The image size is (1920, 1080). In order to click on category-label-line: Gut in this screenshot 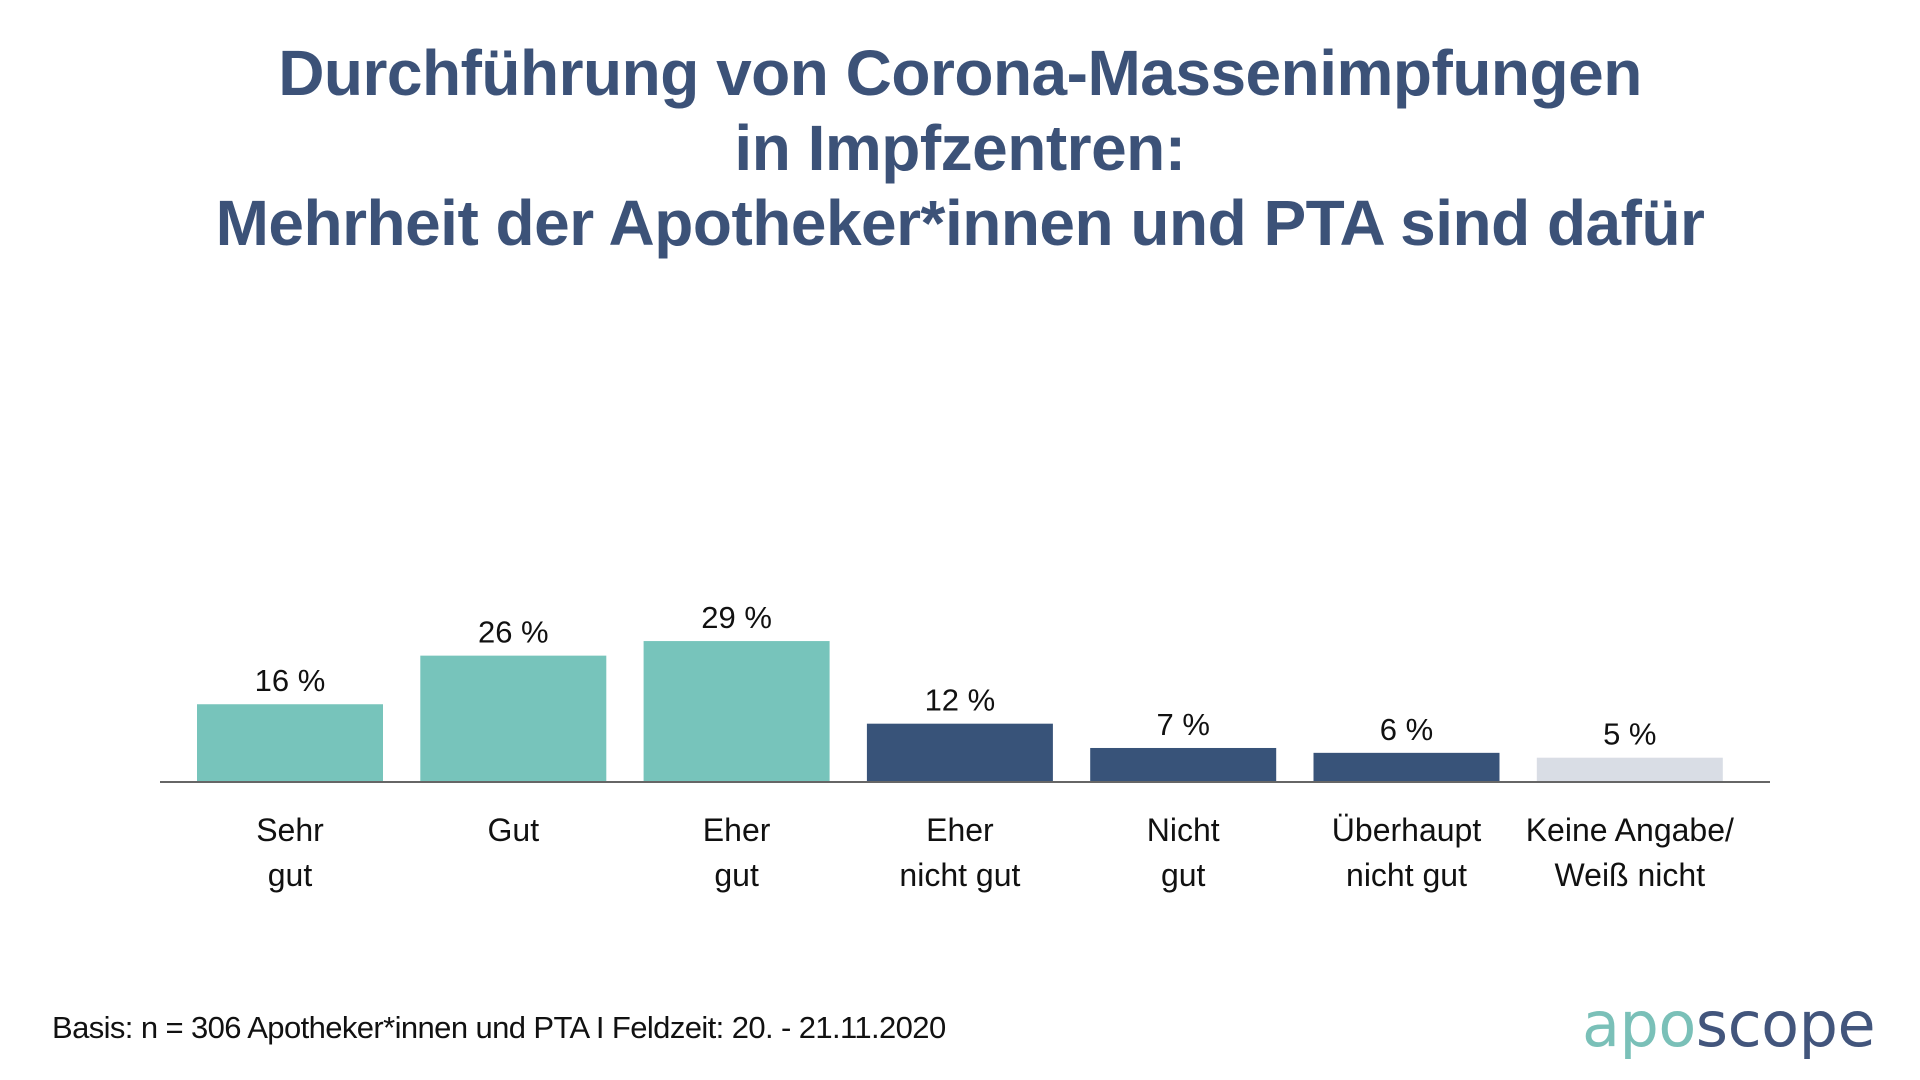, I will do `click(514, 830)`.